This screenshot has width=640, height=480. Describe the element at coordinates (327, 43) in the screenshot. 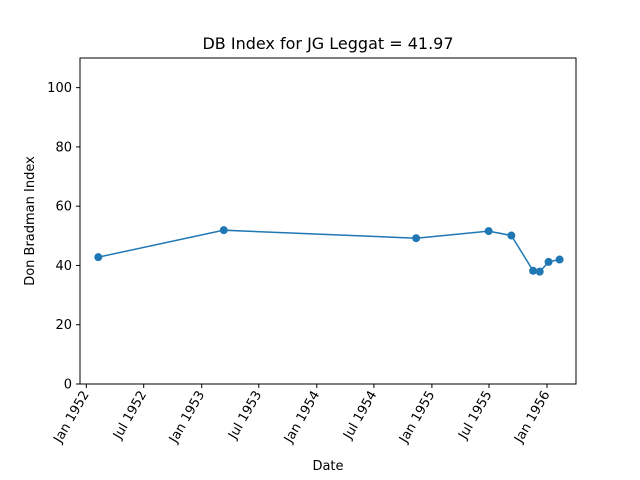

I see `chart-title: DB Index for JG Leggat = 41.97` at that location.